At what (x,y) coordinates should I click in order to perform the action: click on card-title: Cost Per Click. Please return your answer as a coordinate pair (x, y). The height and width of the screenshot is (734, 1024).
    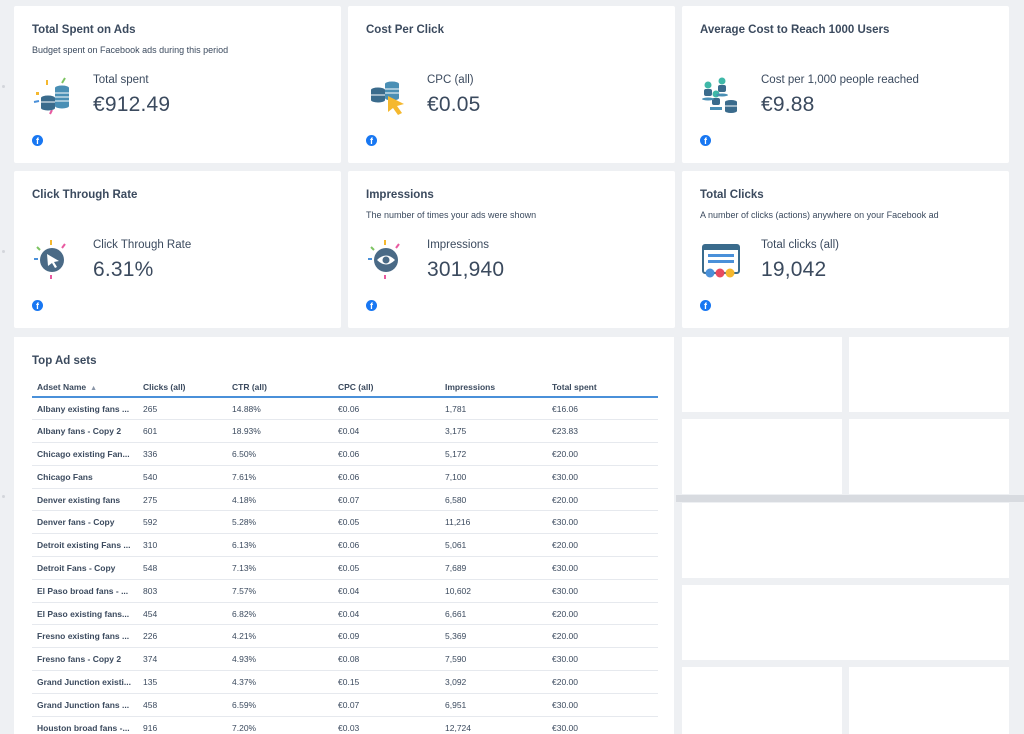
    Looking at the image, I should click on (405, 30).